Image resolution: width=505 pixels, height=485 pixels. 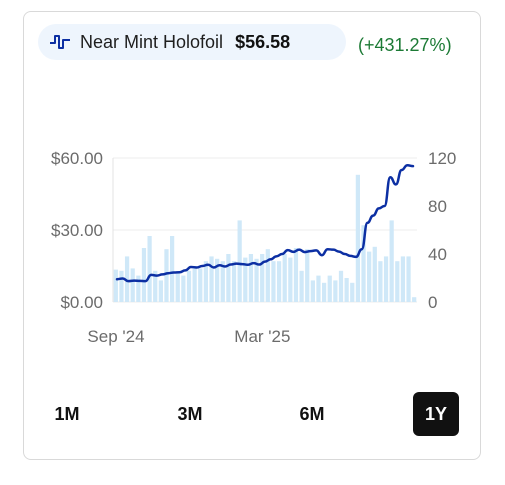 What do you see at coordinates (77, 158) in the screenshot?
I see `y-left-tick-label: $60.00` at bounding box center [77, 158].